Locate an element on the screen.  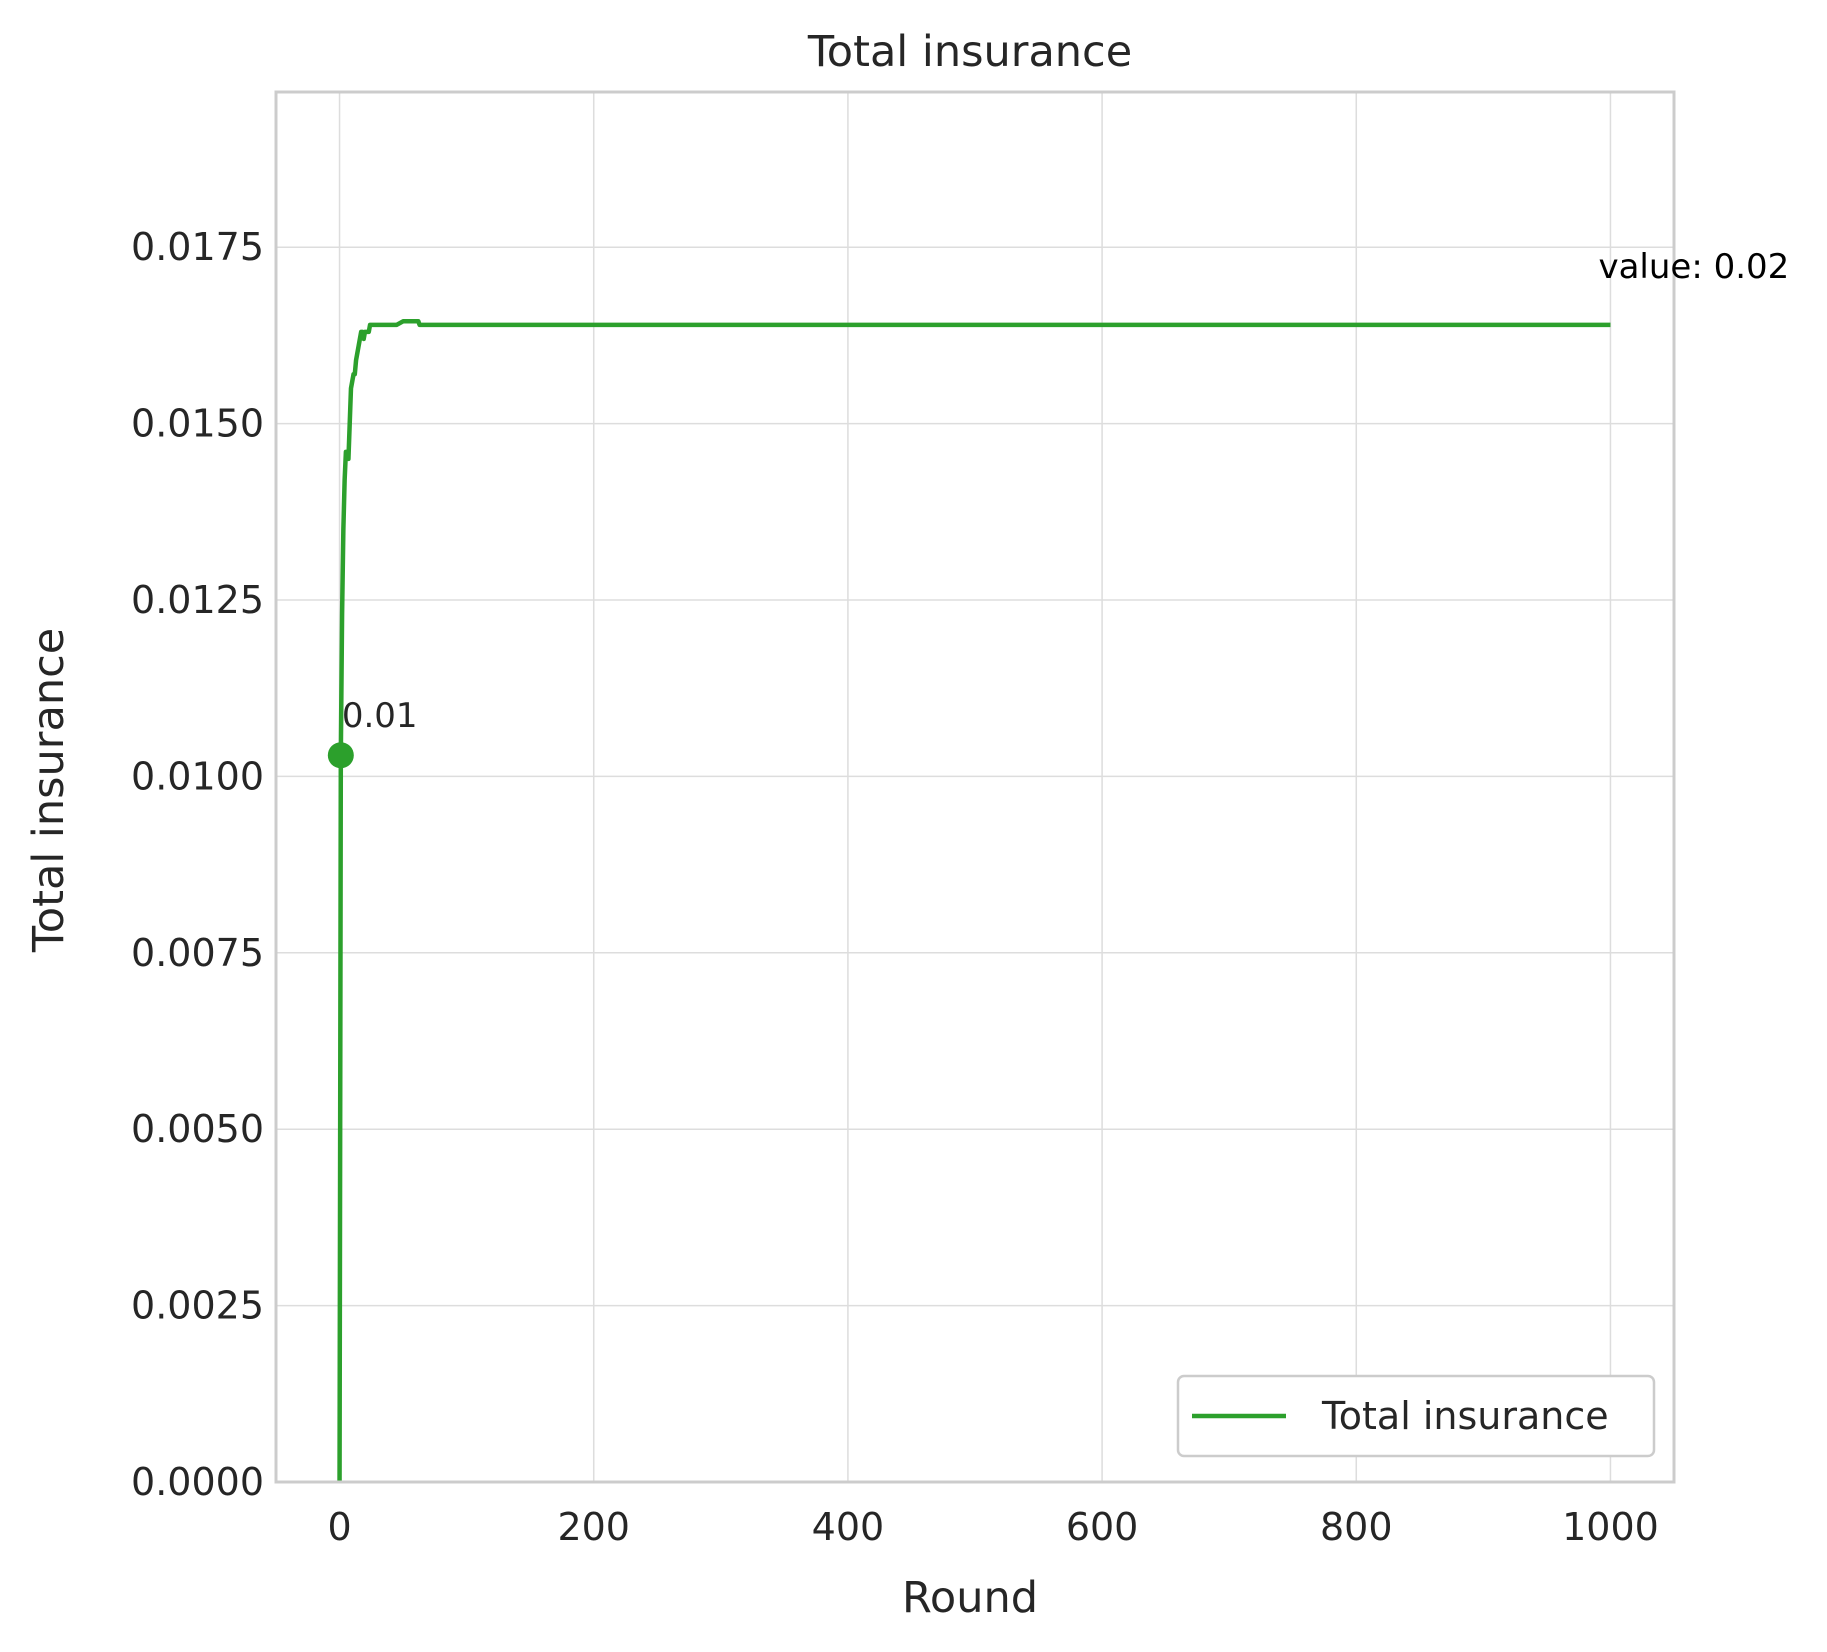
y-axis-label: Total insurance is located at coordinates (49, 790).